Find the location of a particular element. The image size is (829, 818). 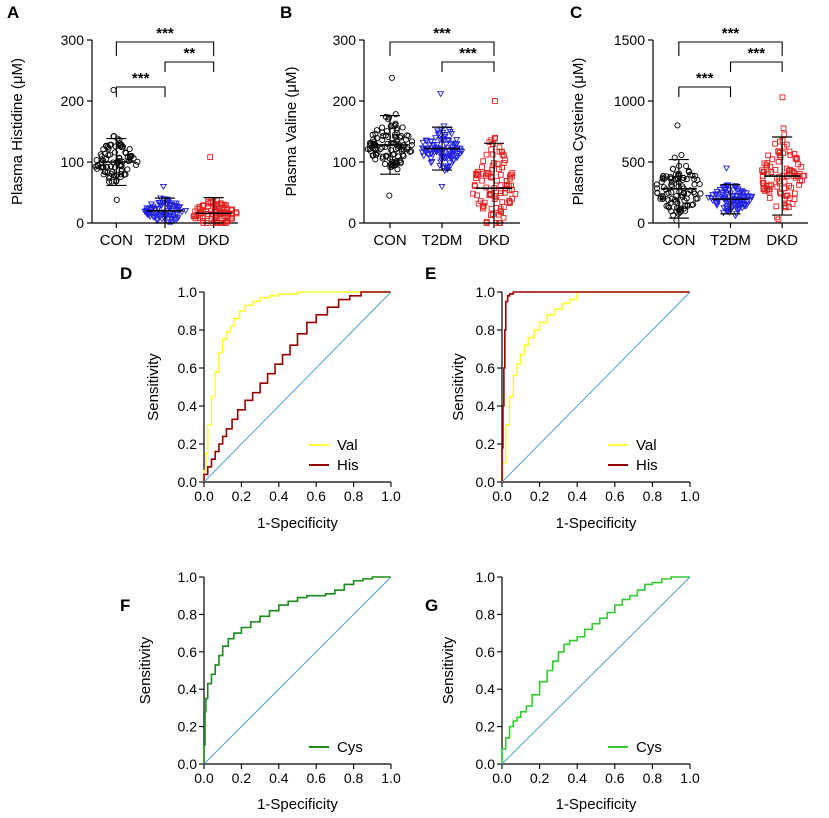

x-tick-label: 0.4 is located at coordinates (279, 496).